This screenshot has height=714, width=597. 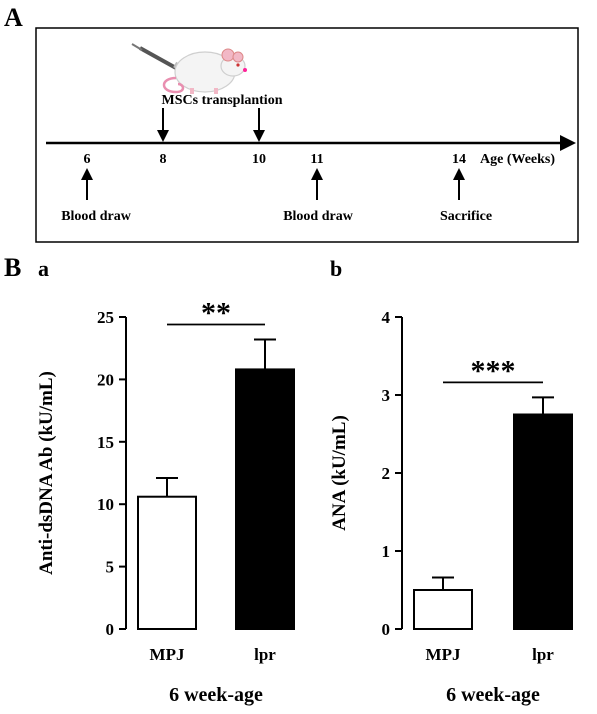 I want to click on y-tick-label: 4, so click(x=386, y=317).